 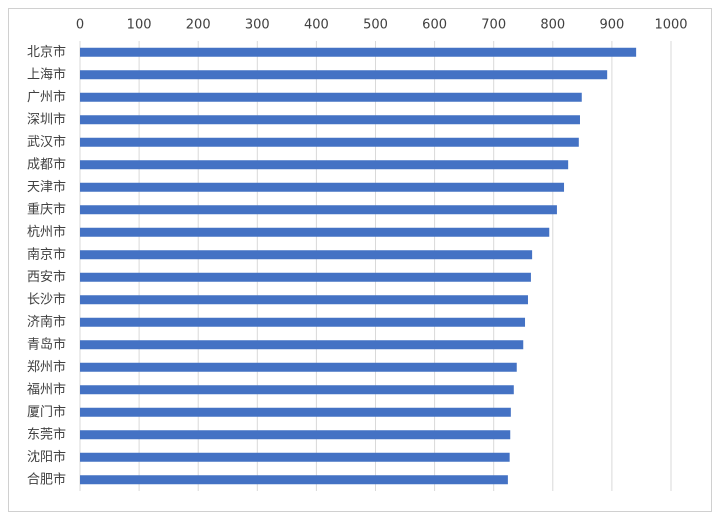 I want to click on y-tick-label: 西安市, so click(x=46, y=277).